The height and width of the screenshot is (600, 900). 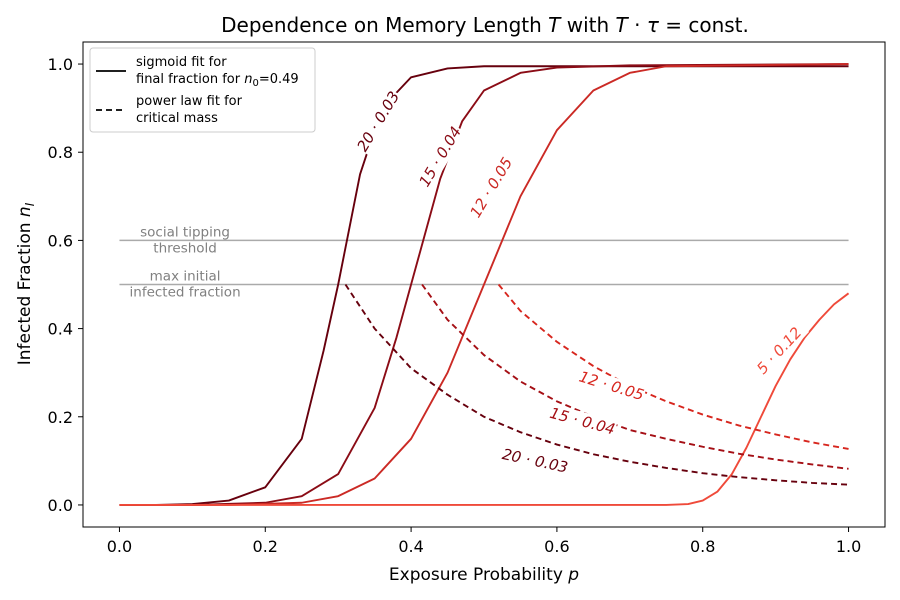 What do you see at coordinates (60, 417) in the screenshot?
I see `y-tick-label: 0.2` at bounding box center [60, 417].